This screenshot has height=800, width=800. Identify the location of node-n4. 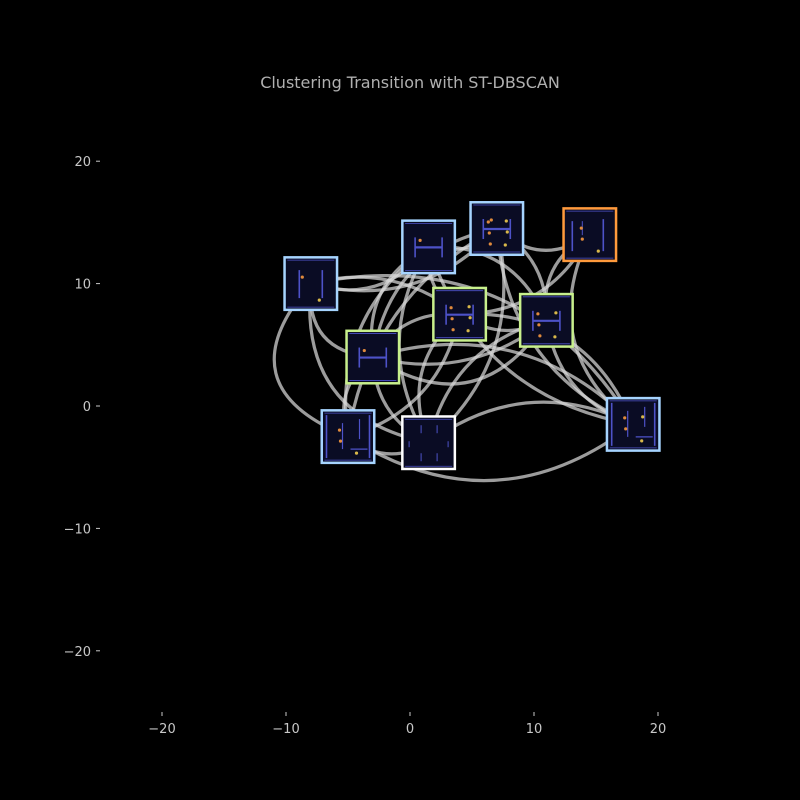
(590, 235).